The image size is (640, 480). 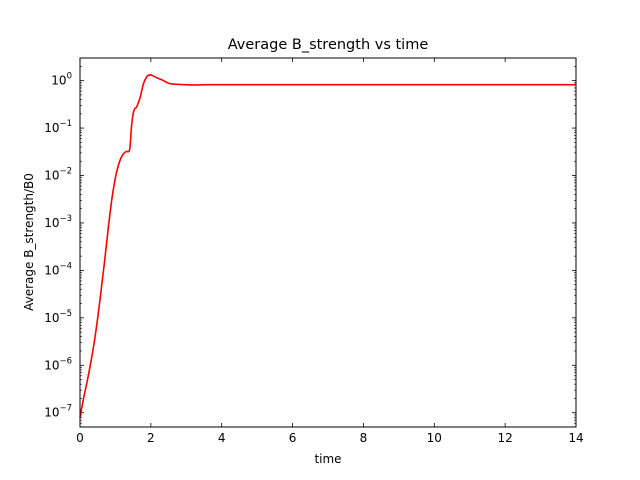 What do you see at coordinates (58, 127) in the screenshot?
I see `y-tick-label: 10⁻¹` at bounding box center [58, 127].